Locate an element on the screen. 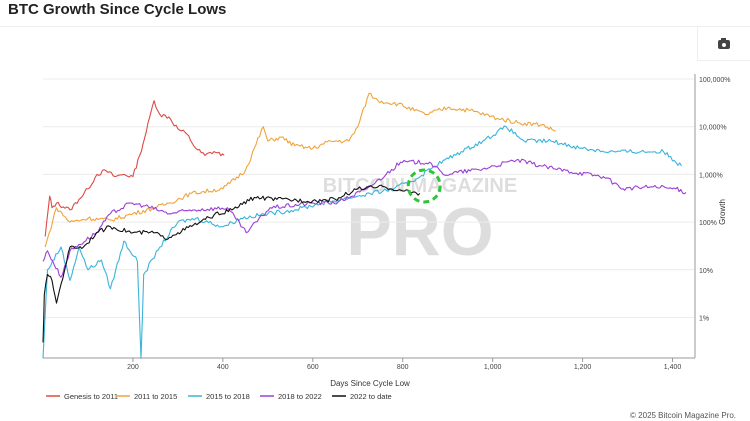 The width and height of the screenshot is (750, 421). series-line-genesis-to-2011 is located at coordinates (134, 168).